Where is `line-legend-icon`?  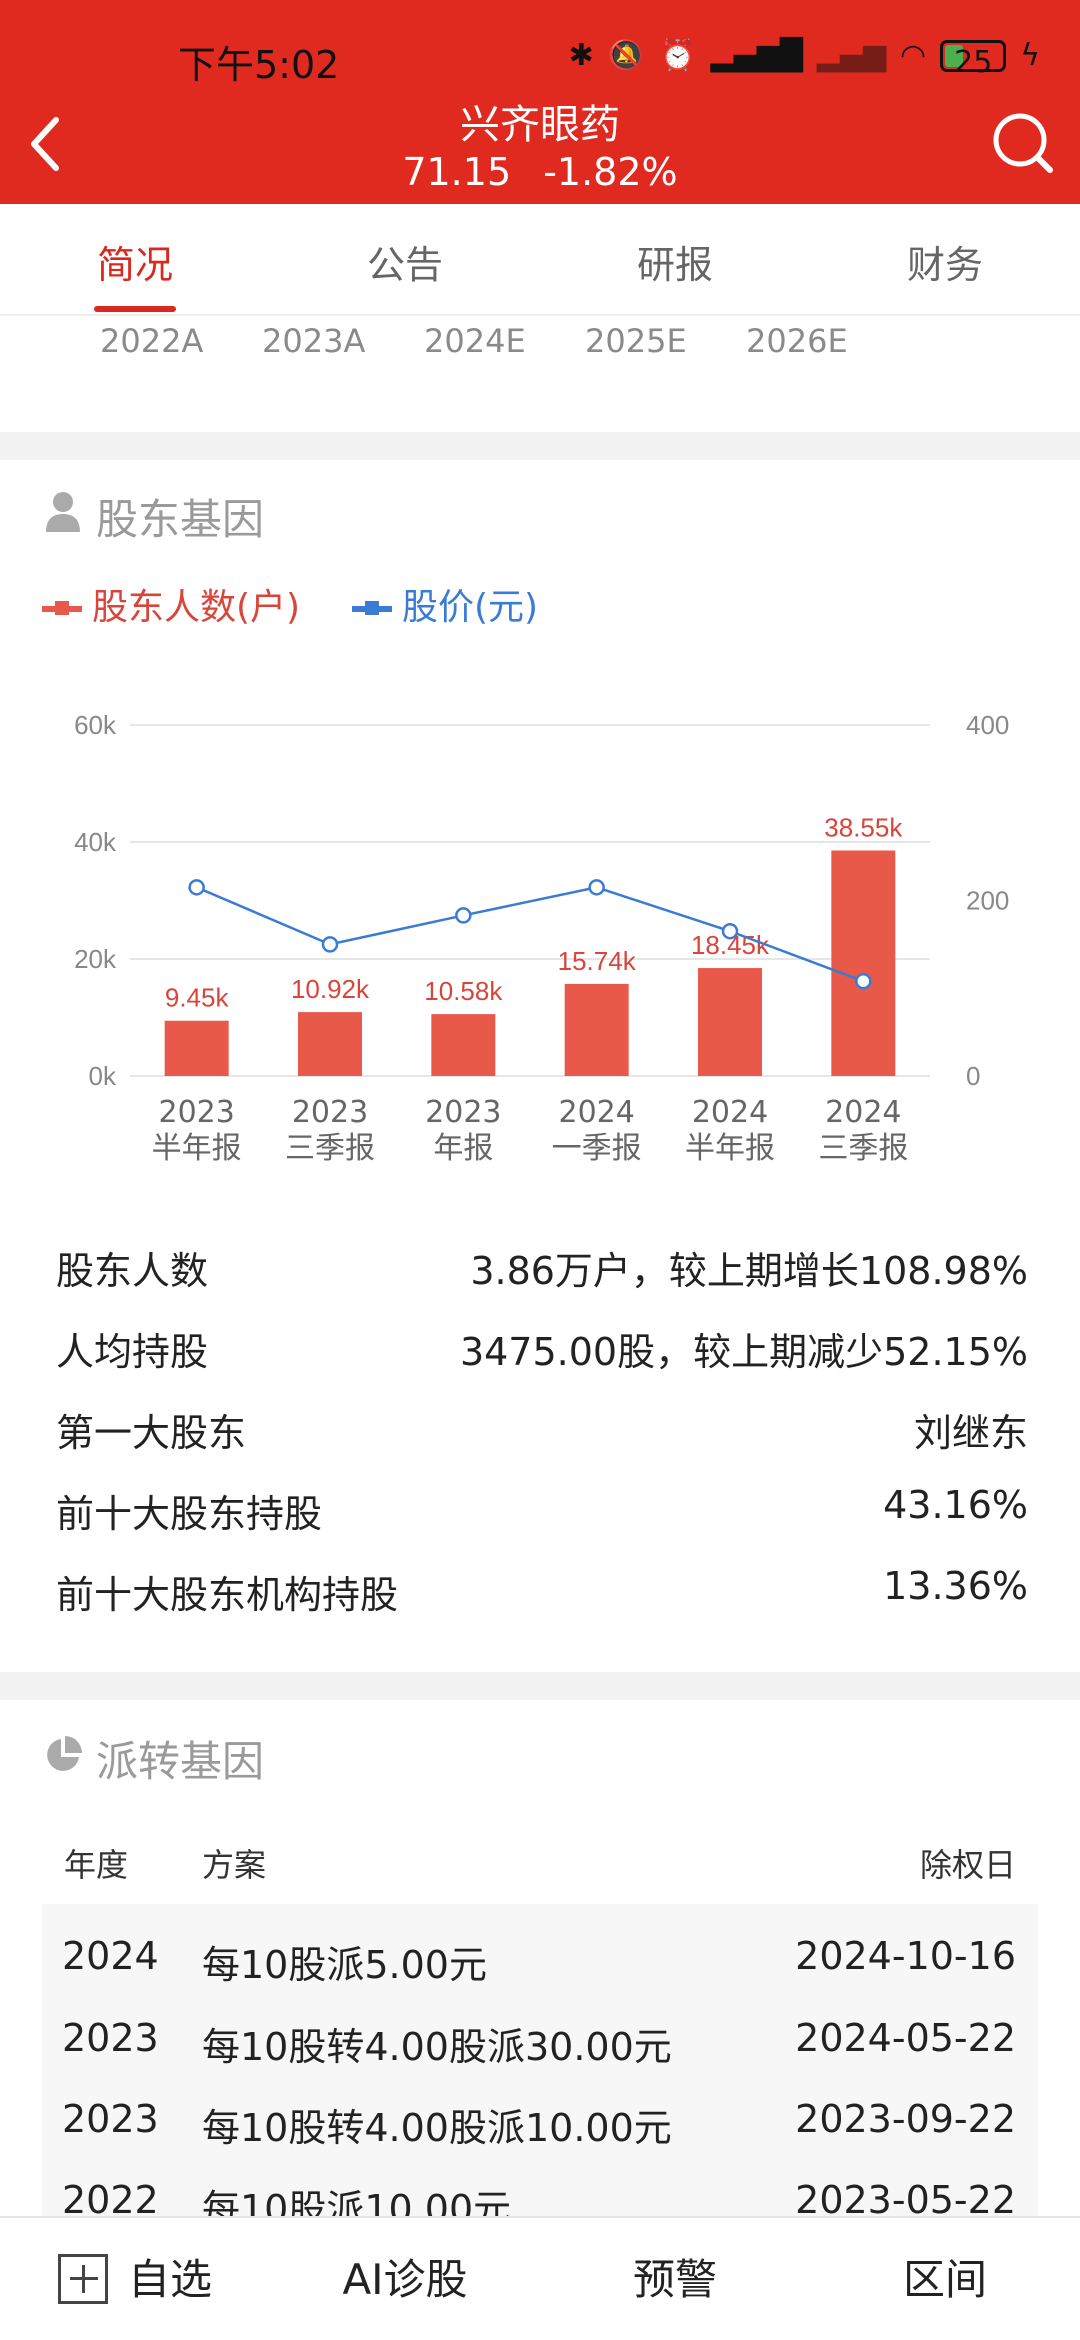
line-legend-icon is located at coordinates (372, 608).